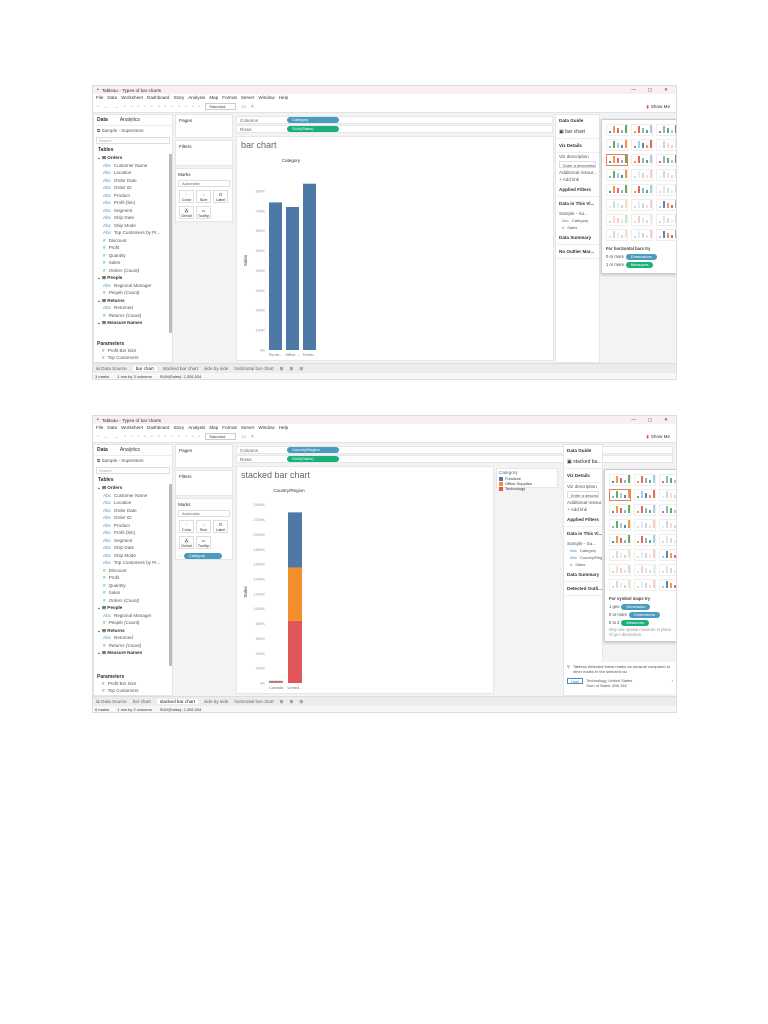 The width and height of the screenshot is (768, 1024). I want to click on field-item: Abc Regional Manager, so click(131, 616).